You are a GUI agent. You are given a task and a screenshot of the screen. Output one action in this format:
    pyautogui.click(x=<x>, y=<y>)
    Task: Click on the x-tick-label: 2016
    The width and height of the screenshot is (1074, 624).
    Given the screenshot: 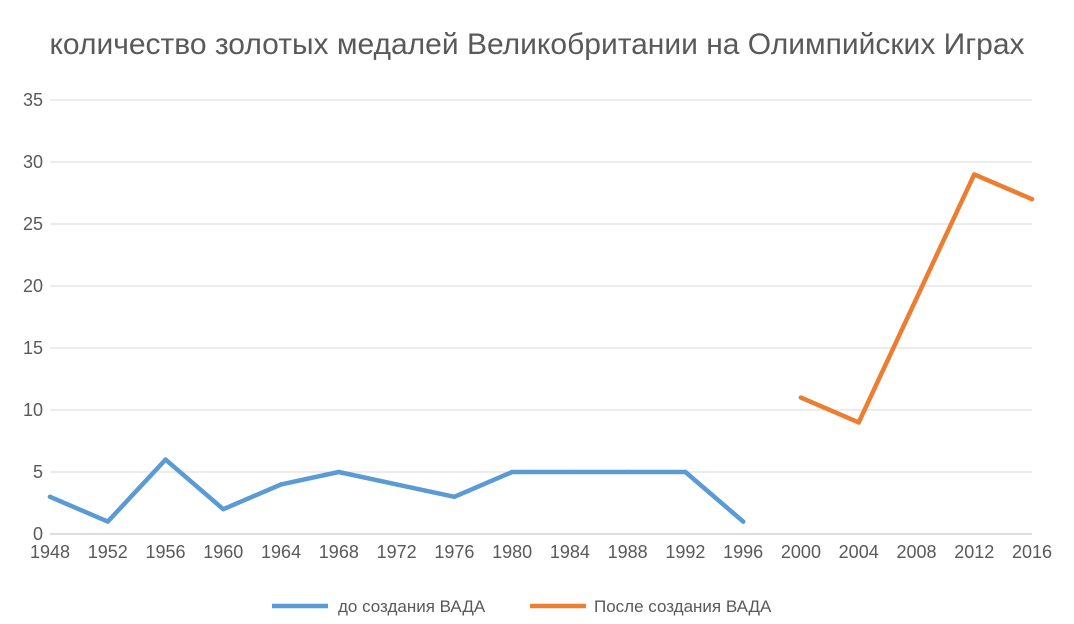 What is the action you would take?
    pyautogui.click(x=1032, y=552)
    